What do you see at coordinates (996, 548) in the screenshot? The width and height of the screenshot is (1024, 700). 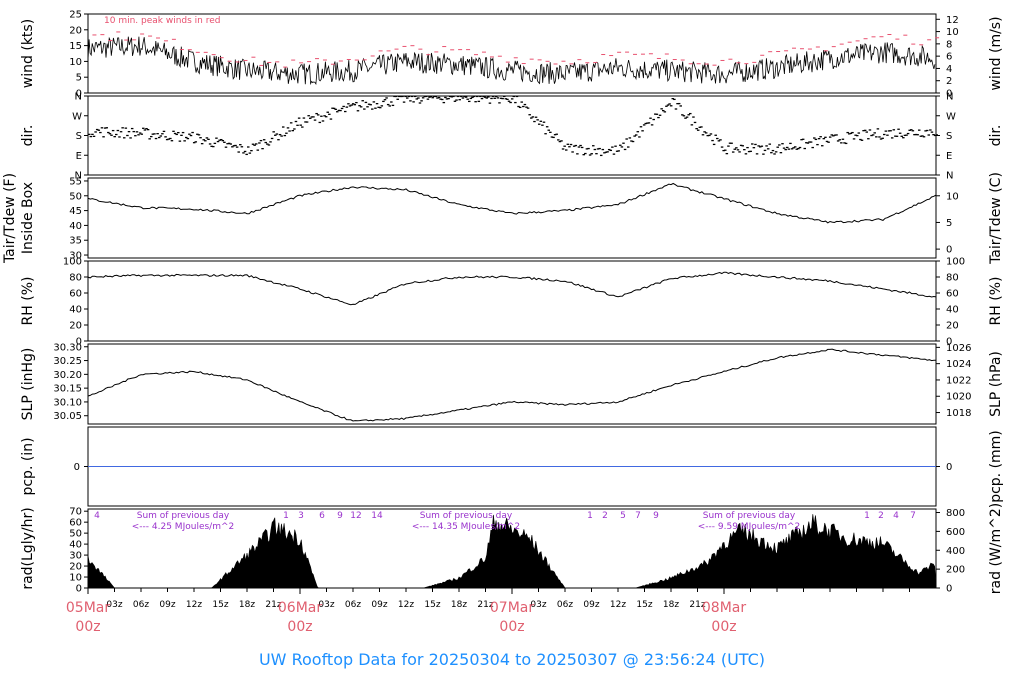 I see `ylabel-right: rad (W/m^2)` at bounding box center [996, 548].